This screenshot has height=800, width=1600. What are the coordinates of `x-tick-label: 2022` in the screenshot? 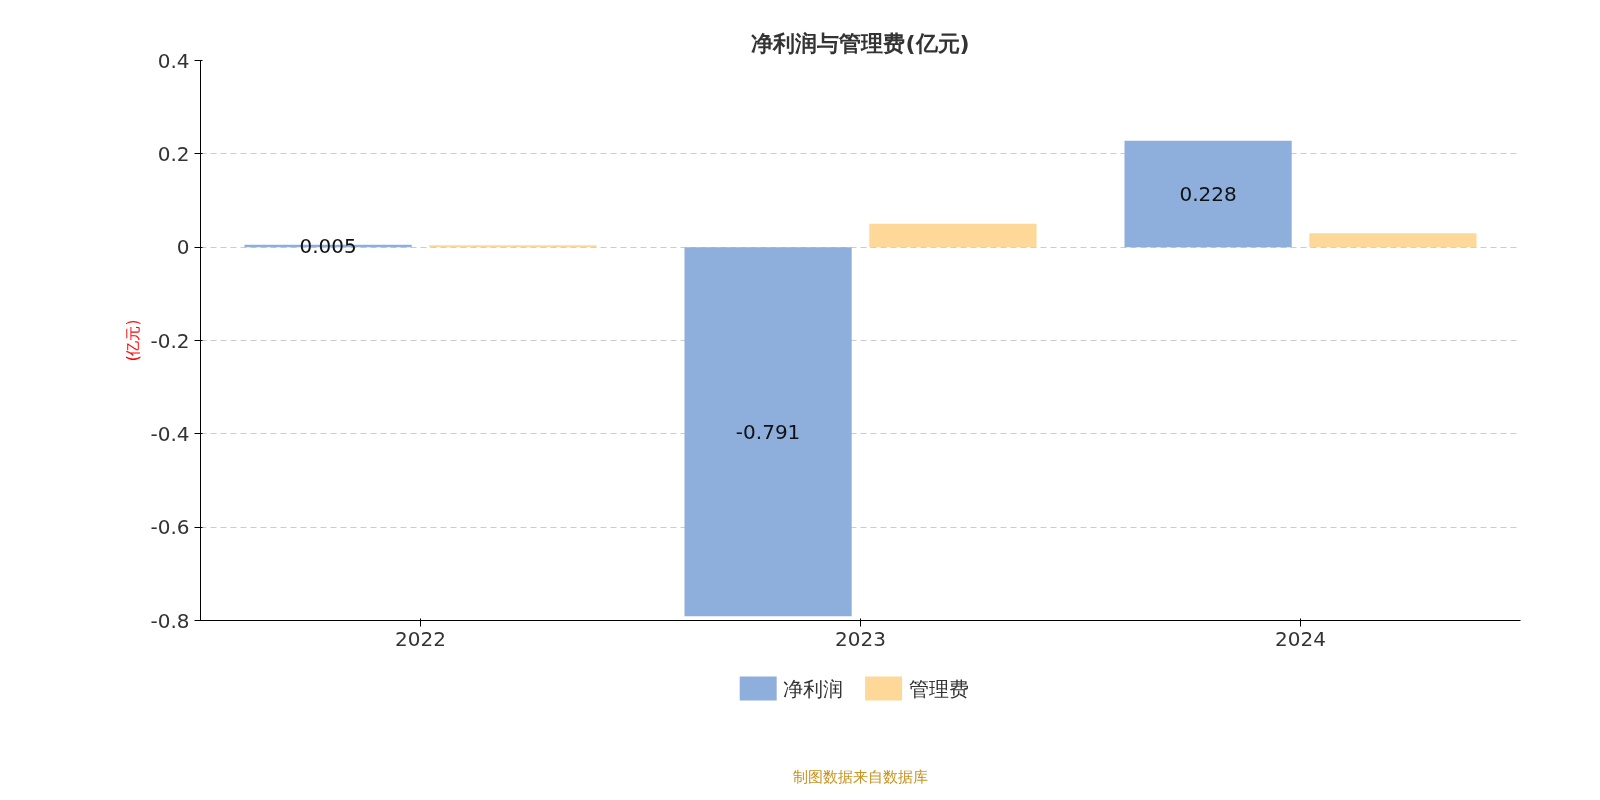 It's located at (420, 638).